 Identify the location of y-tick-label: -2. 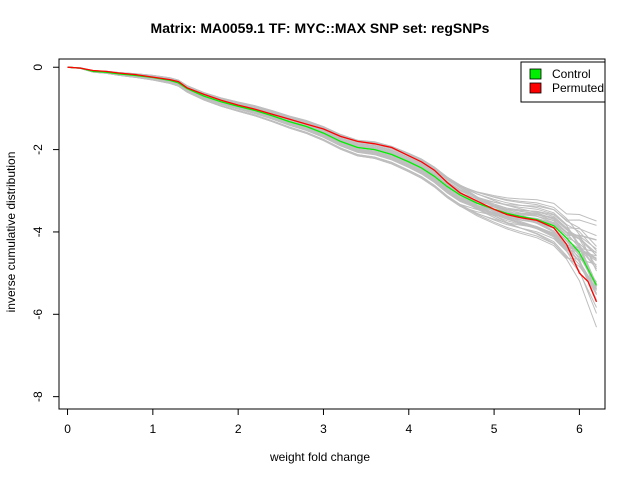
(38, 149).